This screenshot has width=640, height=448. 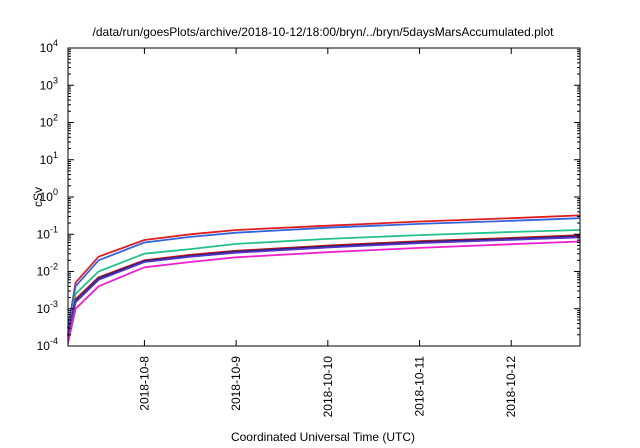 What do you see at coordinates (420, 386) in the screenshot?
I see `x-tick-label: 2018-10-11` at bounding box center [420, 386].